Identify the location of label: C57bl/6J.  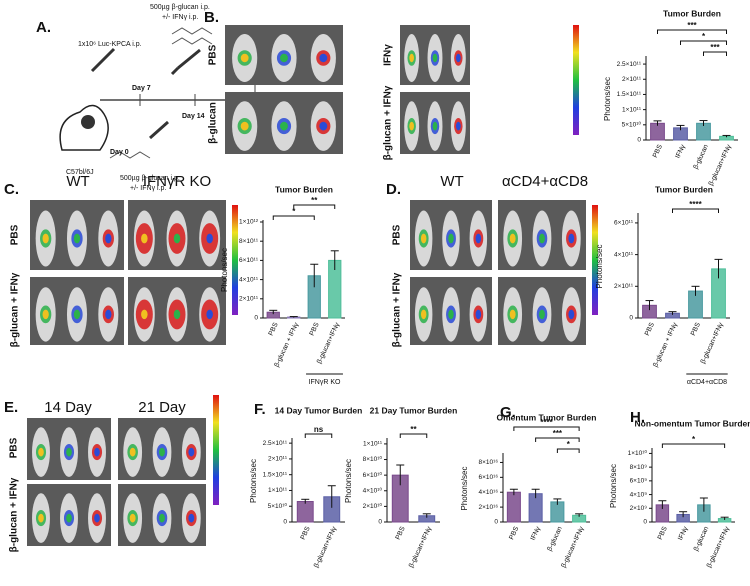
(80, 172).